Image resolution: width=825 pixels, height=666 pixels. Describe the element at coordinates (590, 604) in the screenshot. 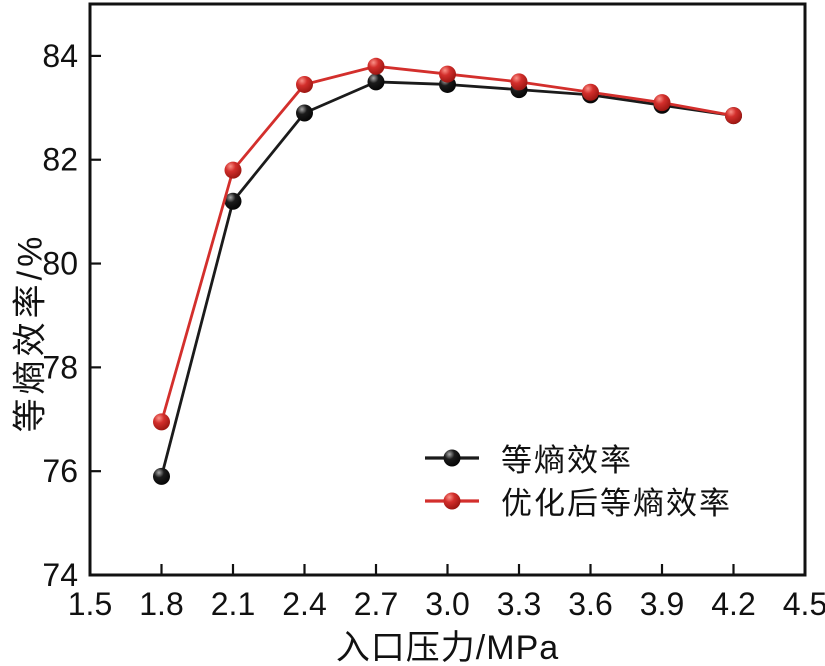

I see `x-tick-label: 3.6` at that location.